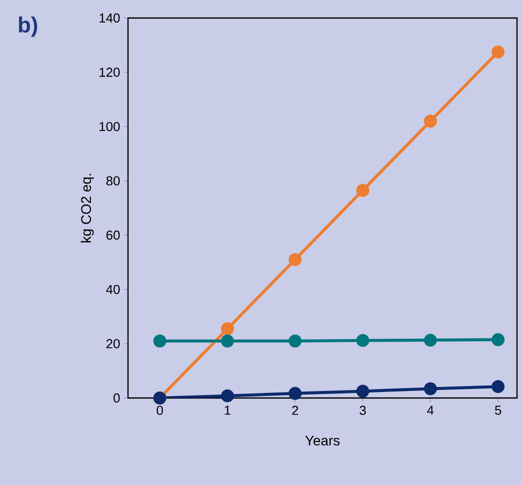 This screenshot has height=485, width=521. Describe the element at coordinates (87, 208) in the screenshot. I see `y-axis-title: kg CO2 eq.` at that location.